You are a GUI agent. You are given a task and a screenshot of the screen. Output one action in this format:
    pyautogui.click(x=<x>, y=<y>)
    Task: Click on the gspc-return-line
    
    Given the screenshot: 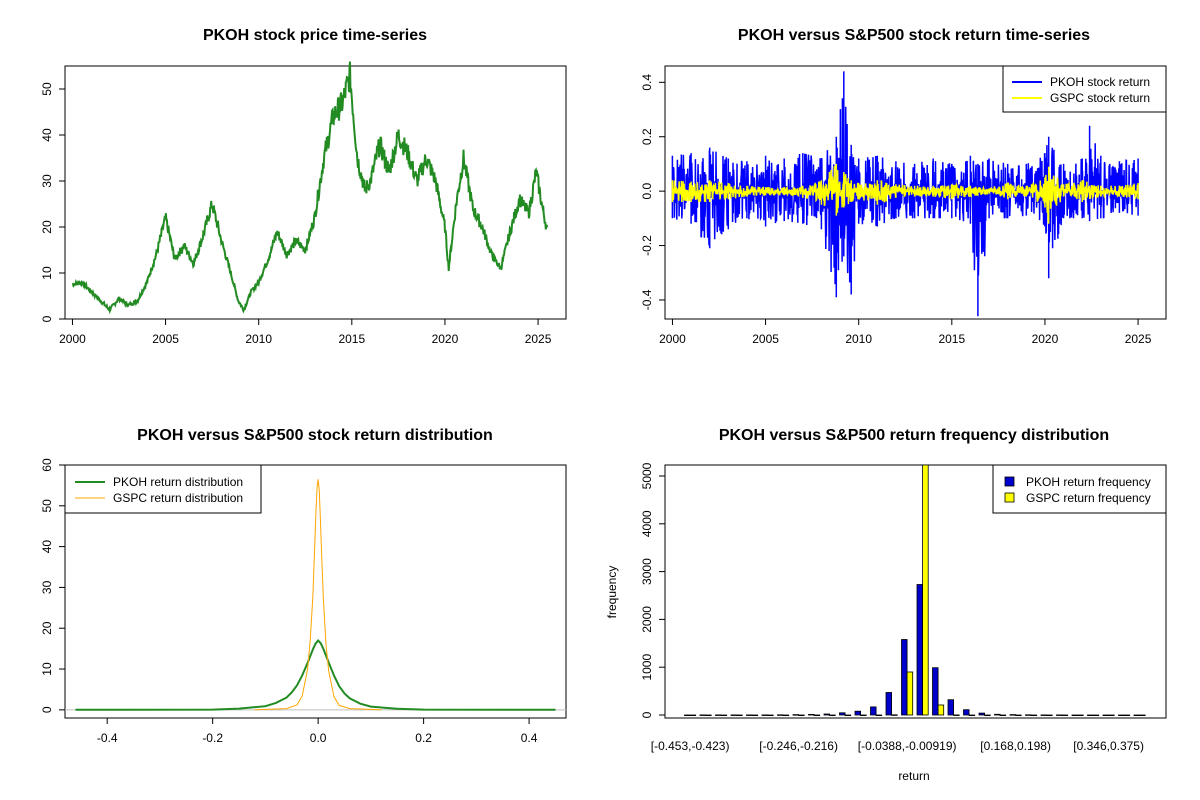 What is the action you would take?
    pyautogui.click(x=905, y=193)
    